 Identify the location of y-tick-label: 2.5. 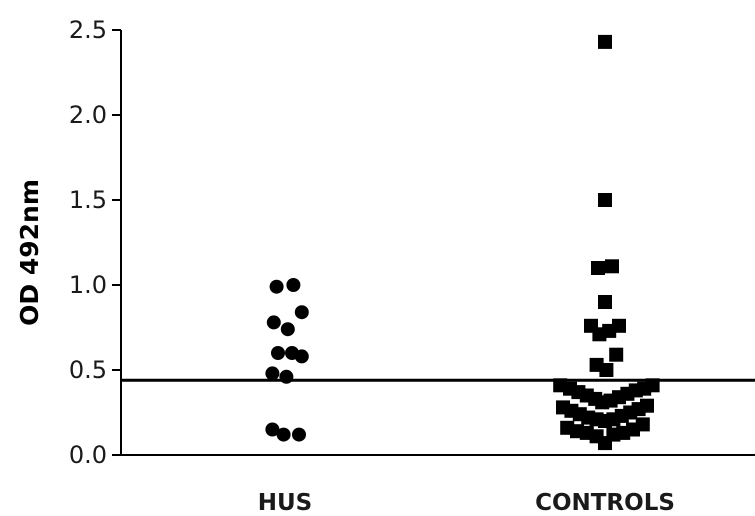
(88, 30).